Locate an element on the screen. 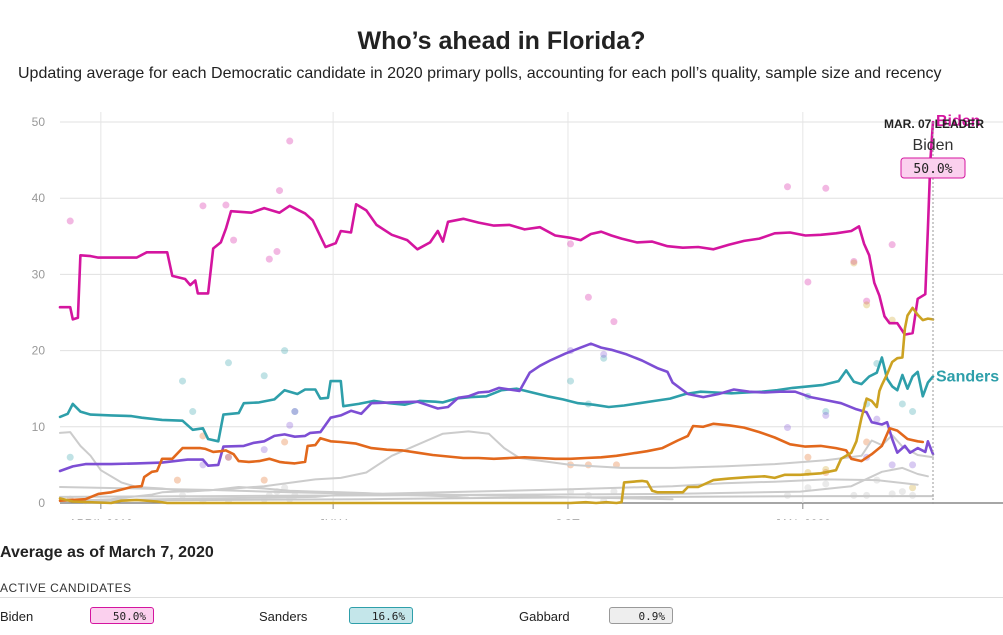  y-tick-label: 10 is located at coordinates (39, 427).